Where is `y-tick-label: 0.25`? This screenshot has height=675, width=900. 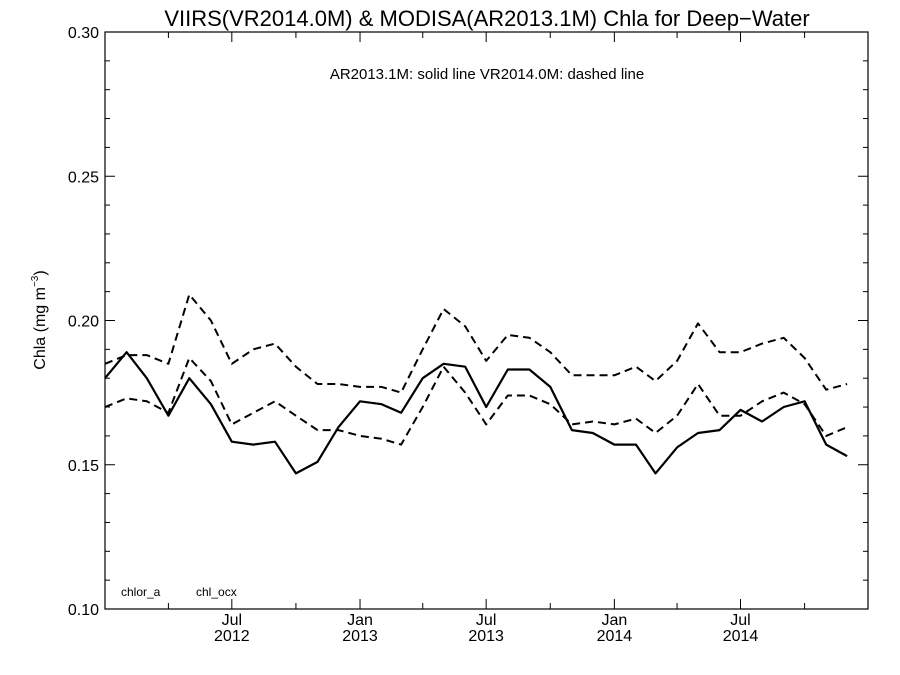
y-tick-label: 0.25 is located at coordinates (83, 177).